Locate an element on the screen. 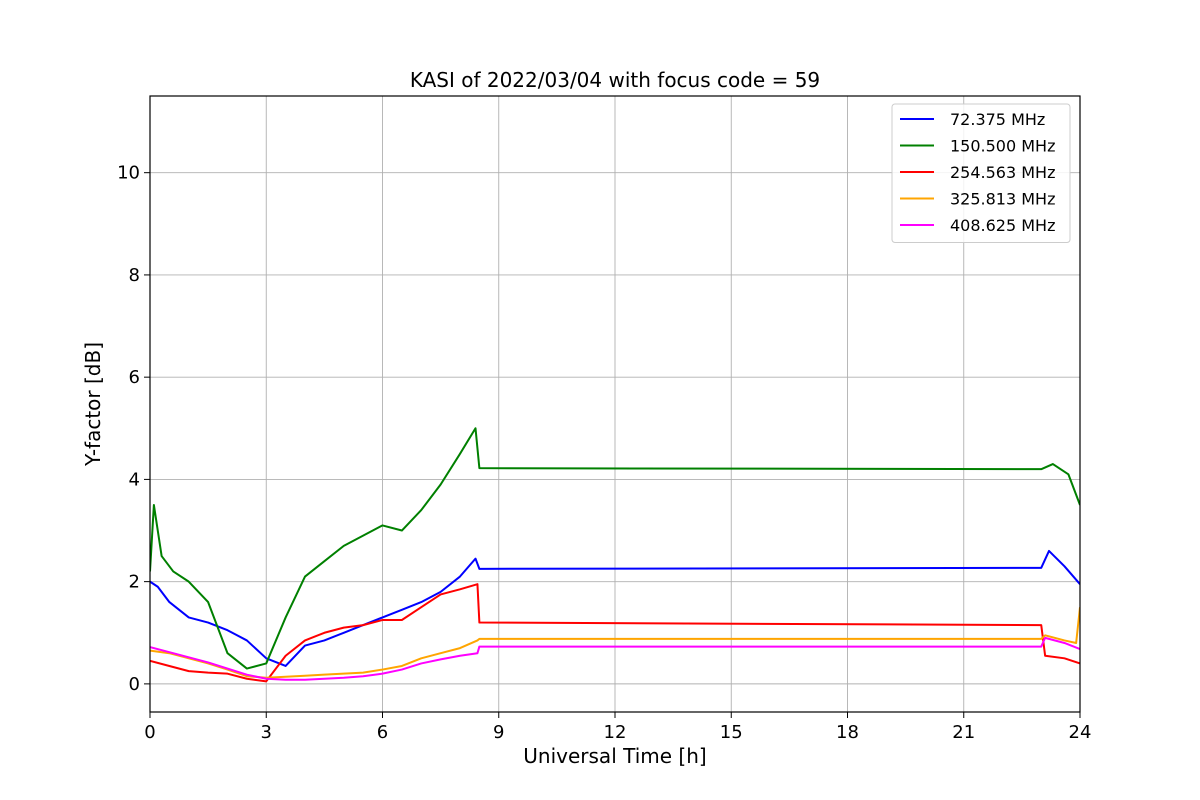  x-tick-label: 9 is located at coordinates (498, 732).